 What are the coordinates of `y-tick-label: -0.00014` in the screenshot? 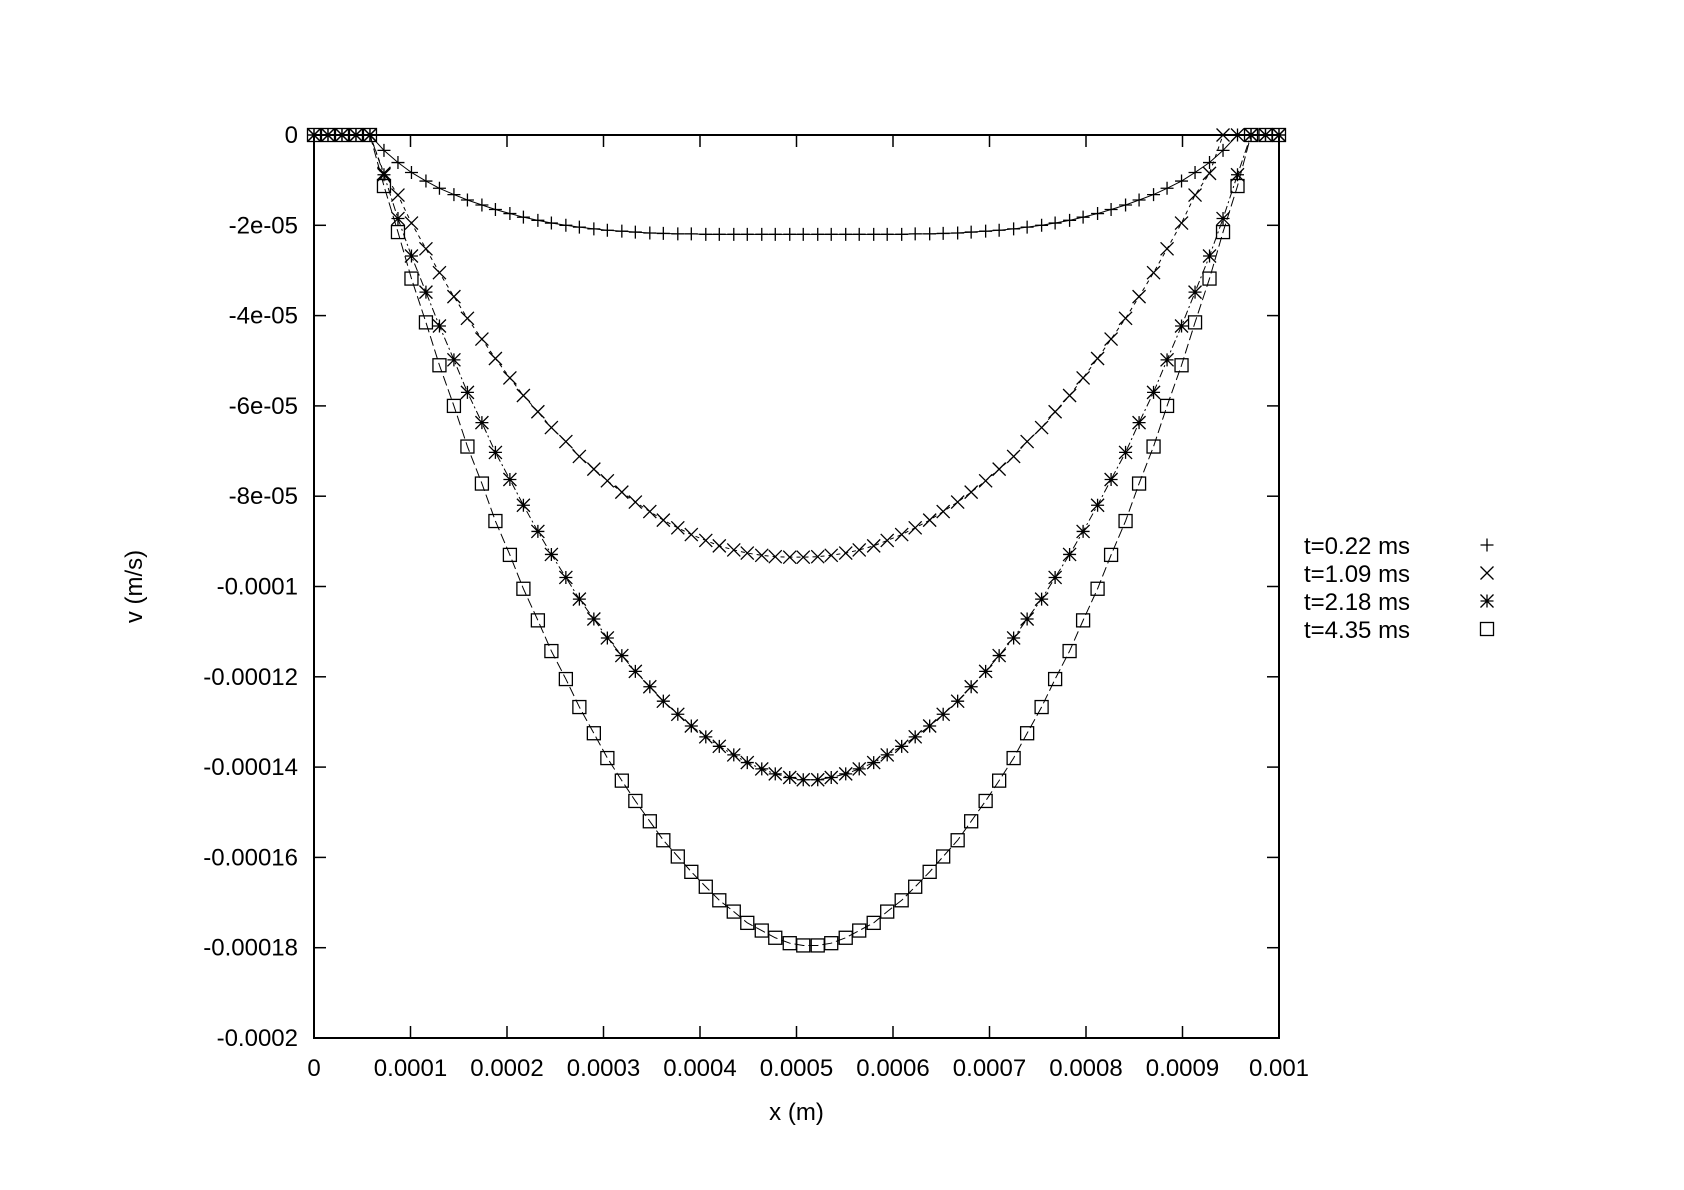 It's located at (250, 767).